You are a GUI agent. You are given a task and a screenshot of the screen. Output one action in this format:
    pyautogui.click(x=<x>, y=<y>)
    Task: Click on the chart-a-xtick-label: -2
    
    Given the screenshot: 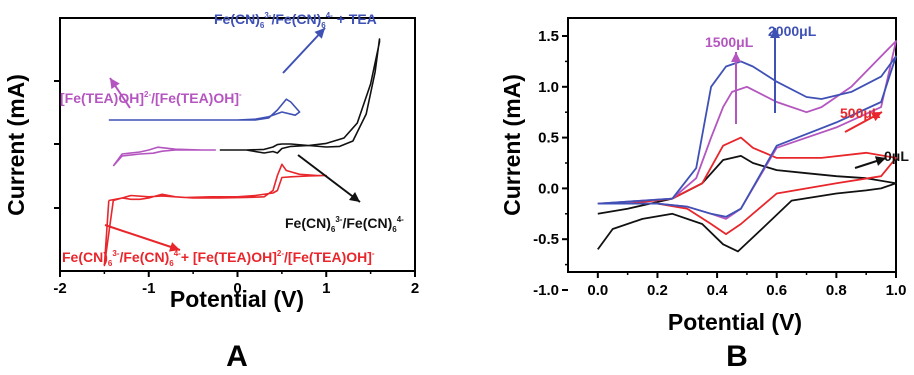 What is the action you would take?
    pyautogui.click(x=59, y=288)
    